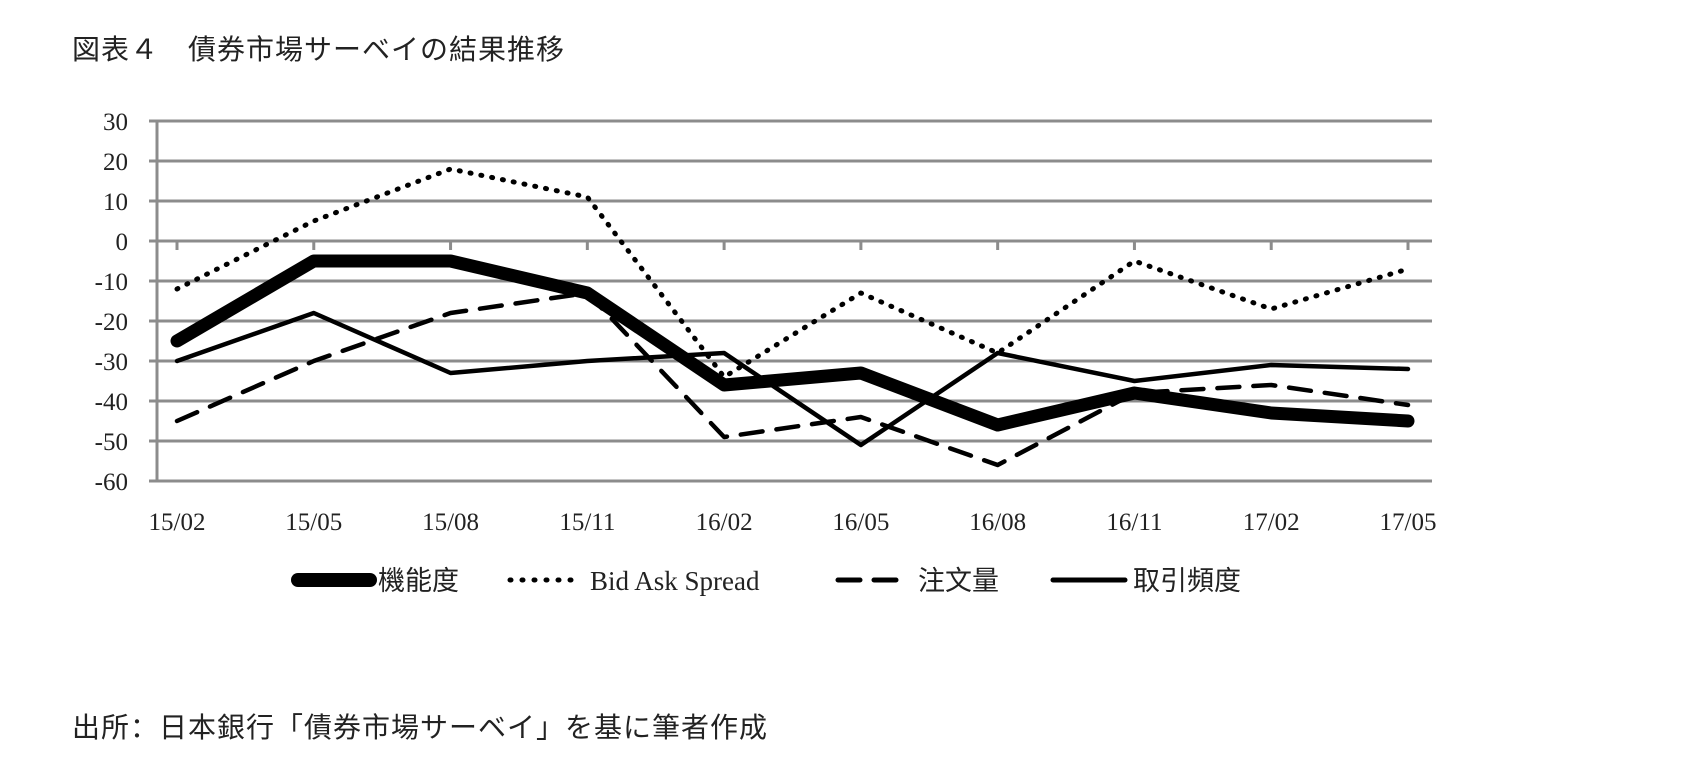 This screenshot has height=780, width=1692. I want to click on x-tick-label: 16/05, so click(860, 522).